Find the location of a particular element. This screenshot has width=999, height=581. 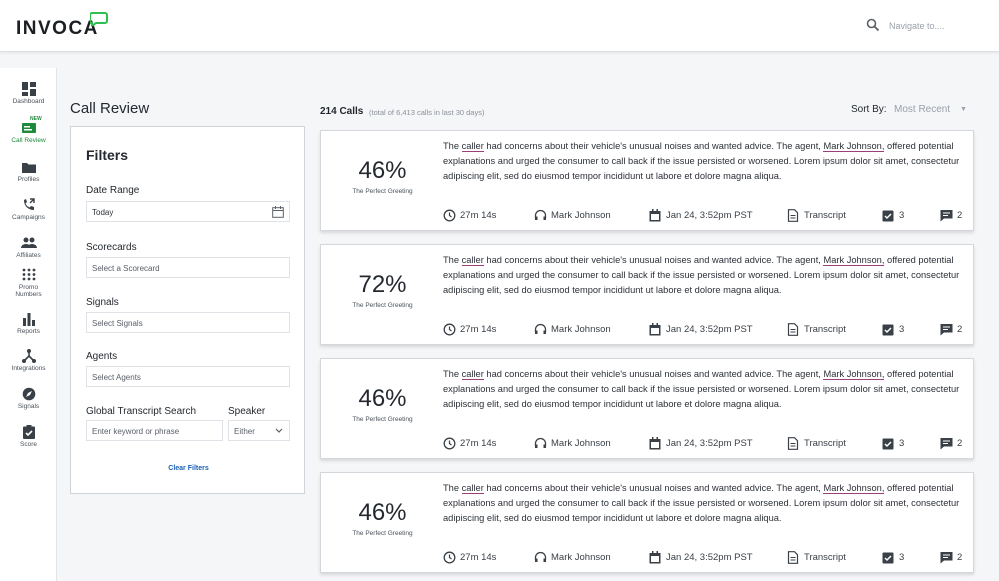

sidebar-item-profiles: Profiles is located at coordinates (28, 178).